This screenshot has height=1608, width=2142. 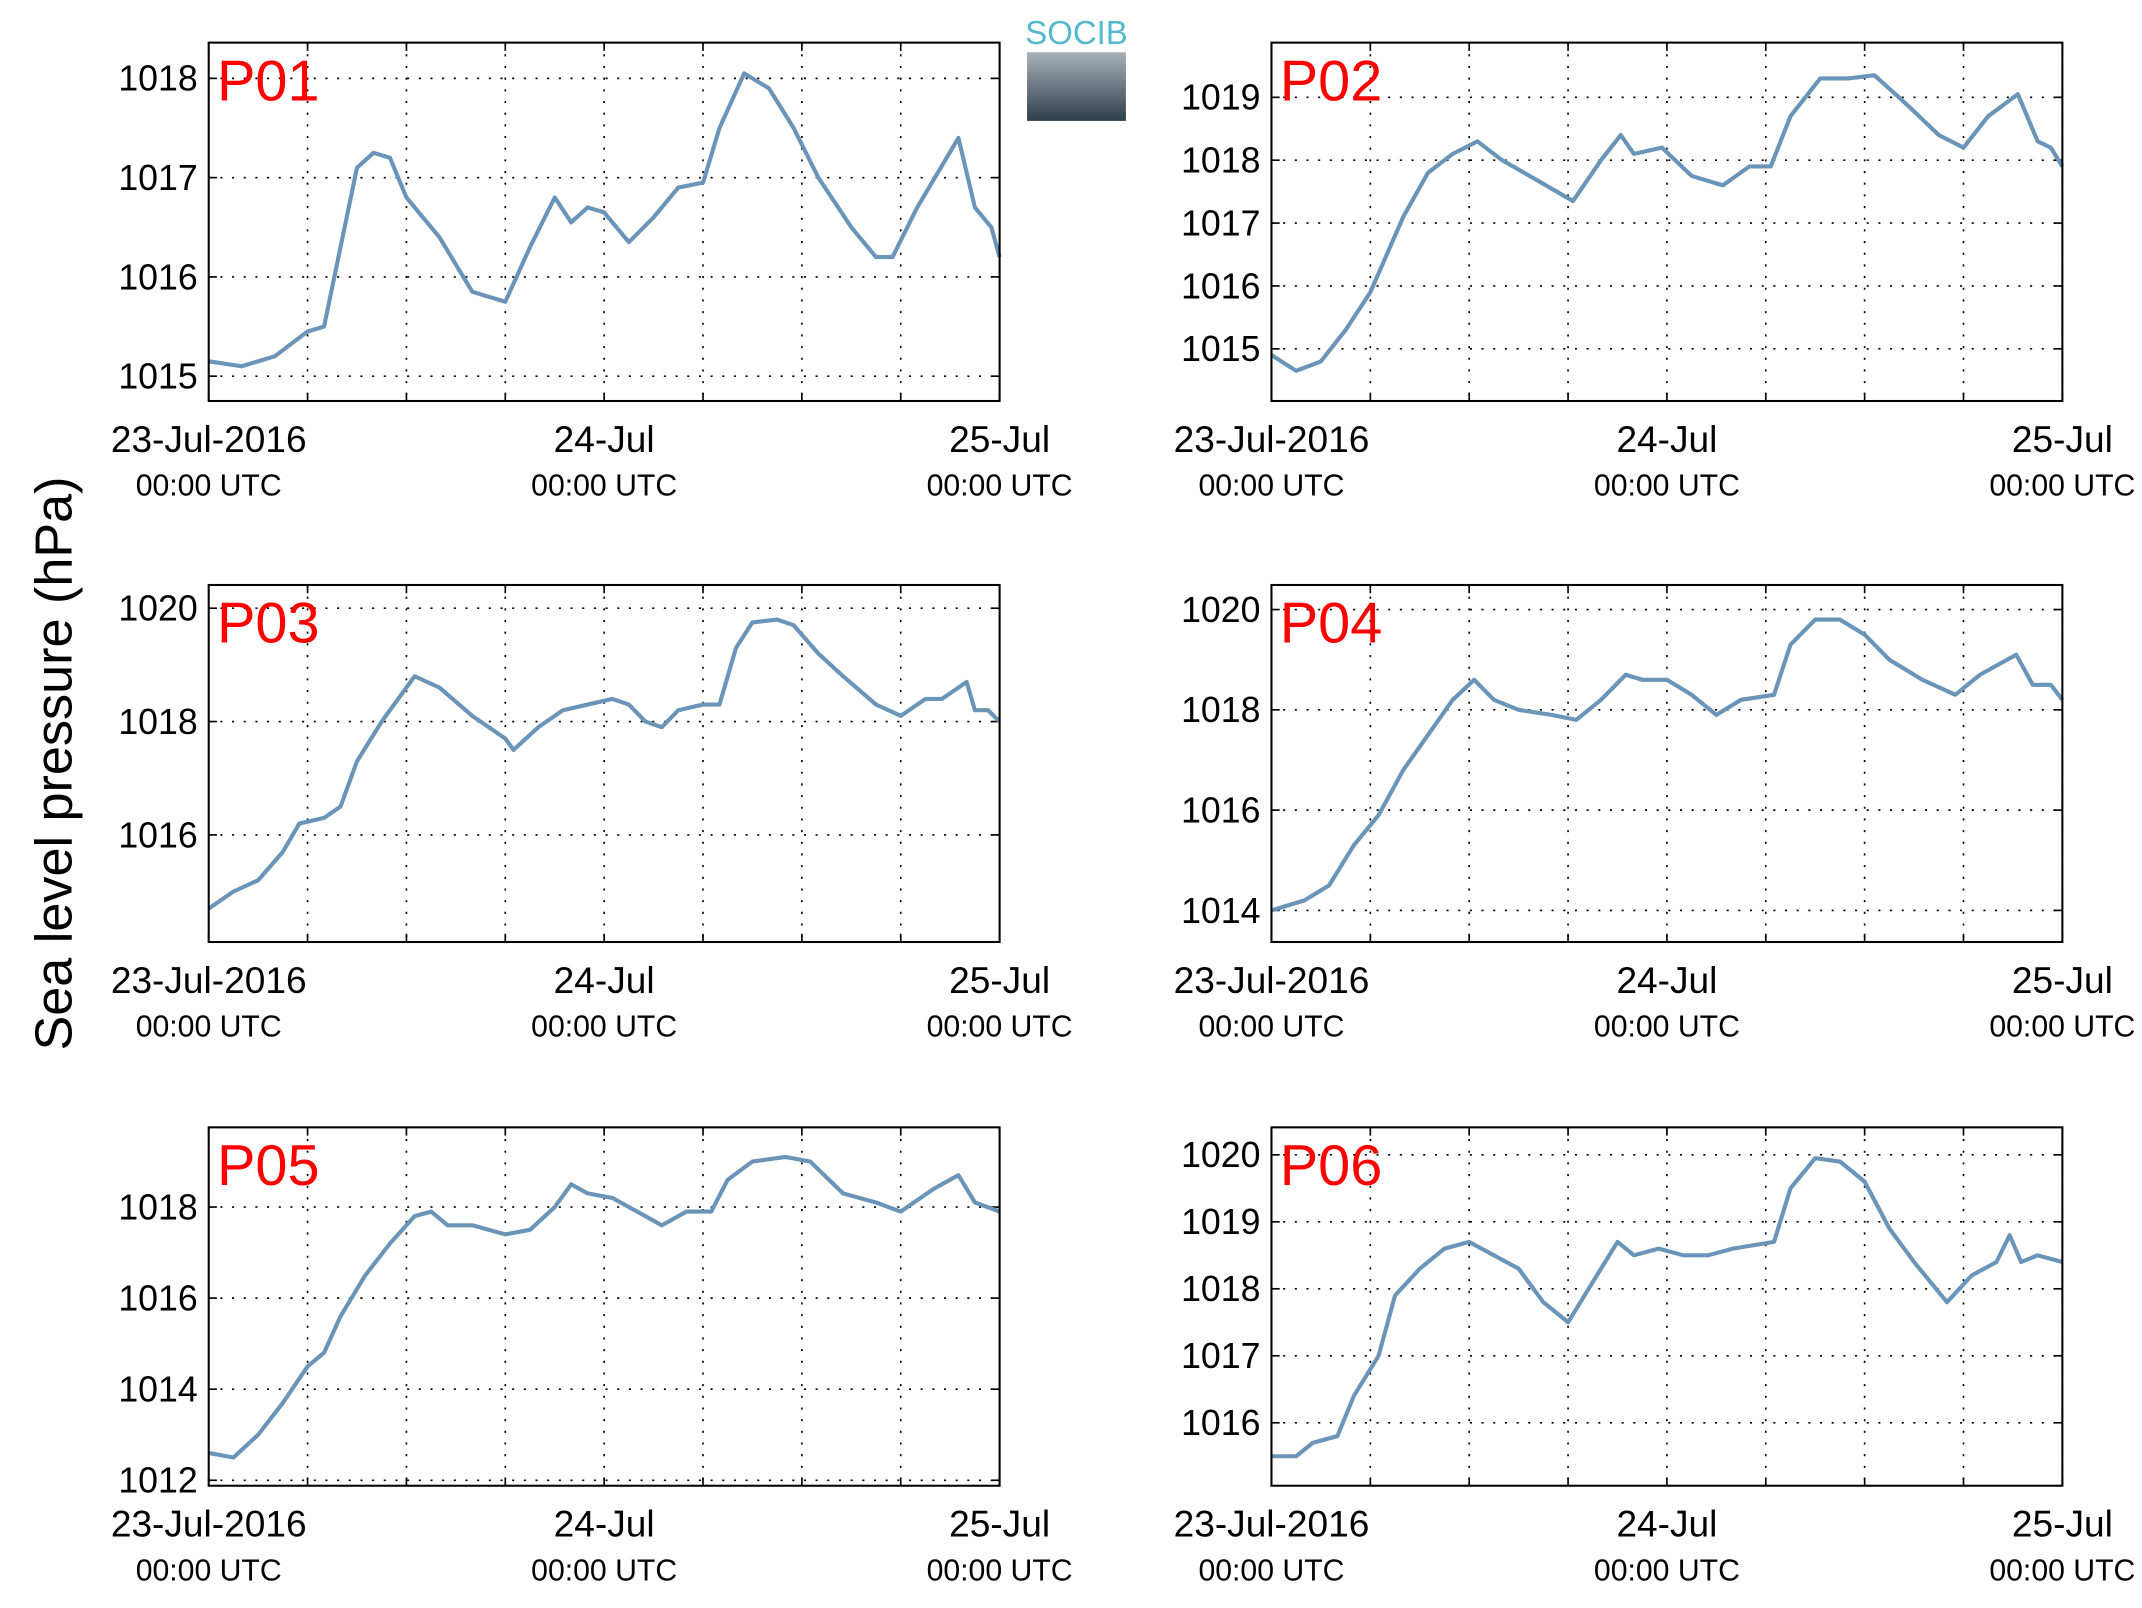 I want to click on panel-title: P03, so click(x=268, y=624).